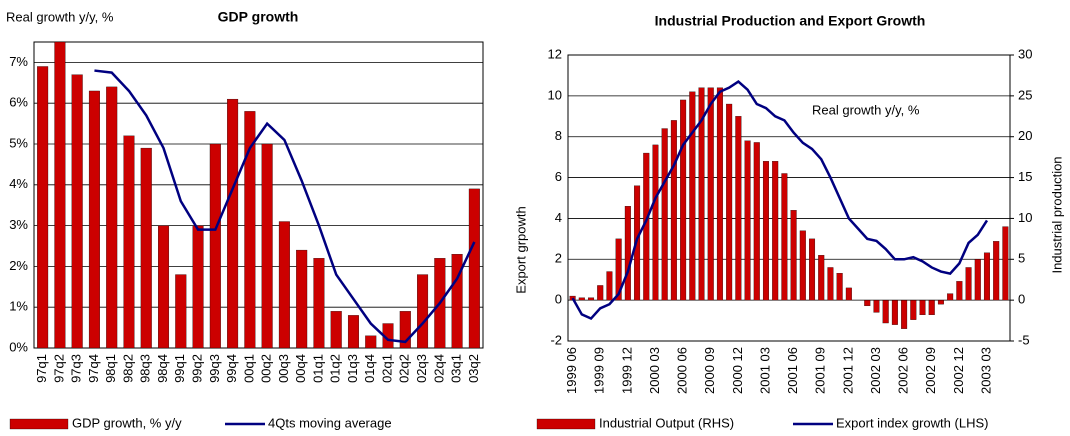 The image size is (1070, 436). What do you see at coordinates (369, 368) in the screenshot?
I see `x-tick-label: 01q4` at bounding box center [369, 368].